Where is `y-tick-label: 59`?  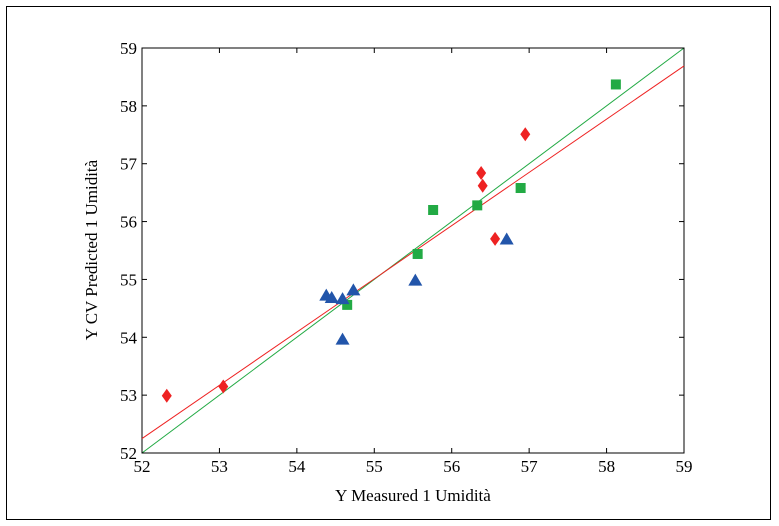
y-tick-label: 59 is located at coordinates (128, 48).